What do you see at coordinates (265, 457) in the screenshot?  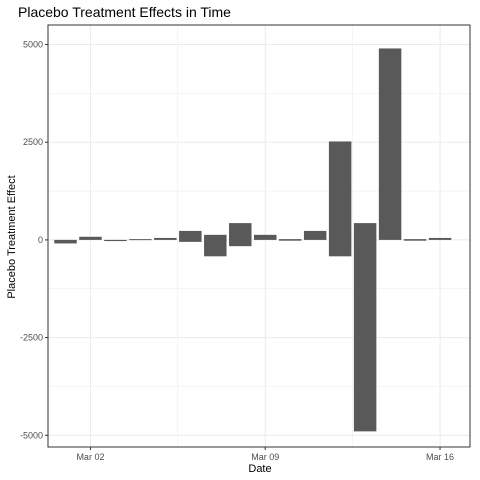 I see `x-tick-label: Mar 09` at bounding box center [265, 457].